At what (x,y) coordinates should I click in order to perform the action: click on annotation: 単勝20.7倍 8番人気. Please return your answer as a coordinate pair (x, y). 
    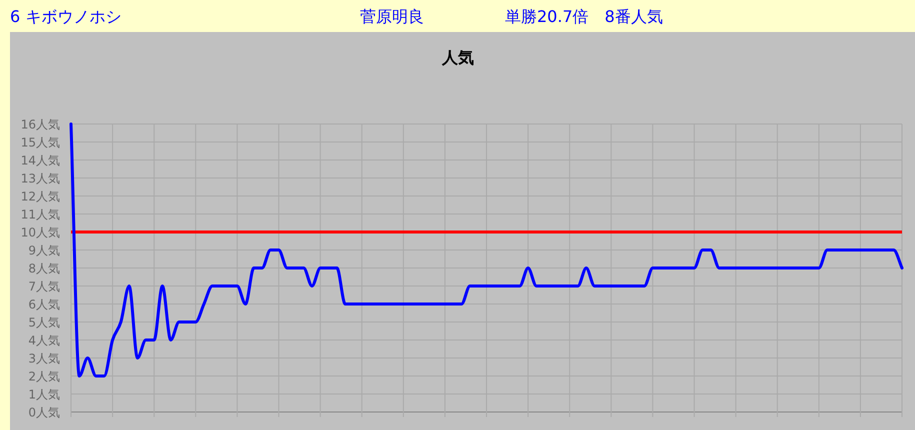
    Looking at the image, I should click on (584, 16).